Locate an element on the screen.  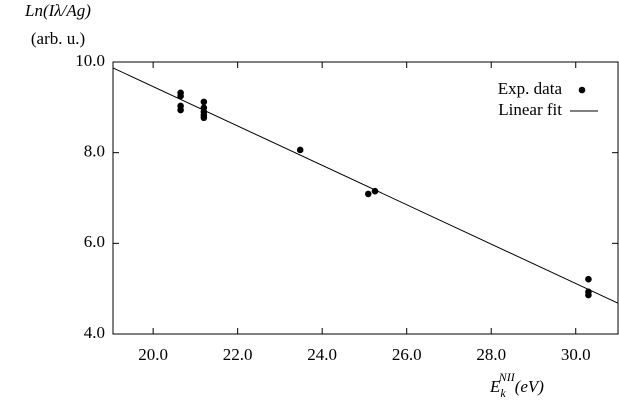
x-label-rest: (eV) is located at coordinates (530, 386).